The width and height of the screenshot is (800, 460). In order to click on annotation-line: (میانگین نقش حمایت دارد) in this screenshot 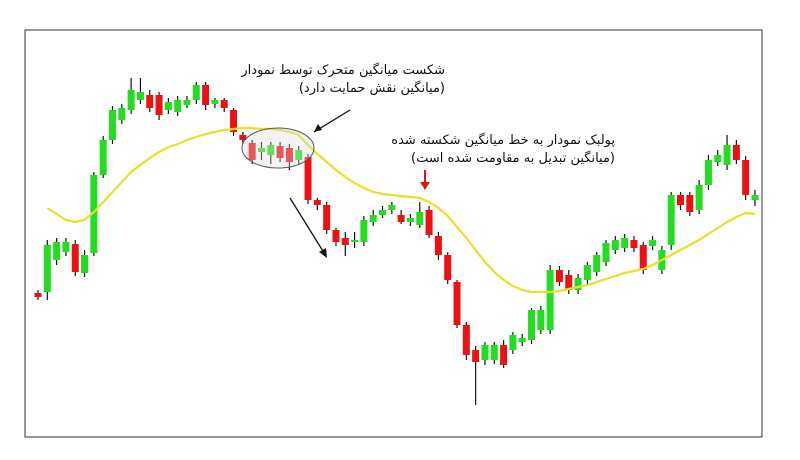, I will do `click(371, 88)`.